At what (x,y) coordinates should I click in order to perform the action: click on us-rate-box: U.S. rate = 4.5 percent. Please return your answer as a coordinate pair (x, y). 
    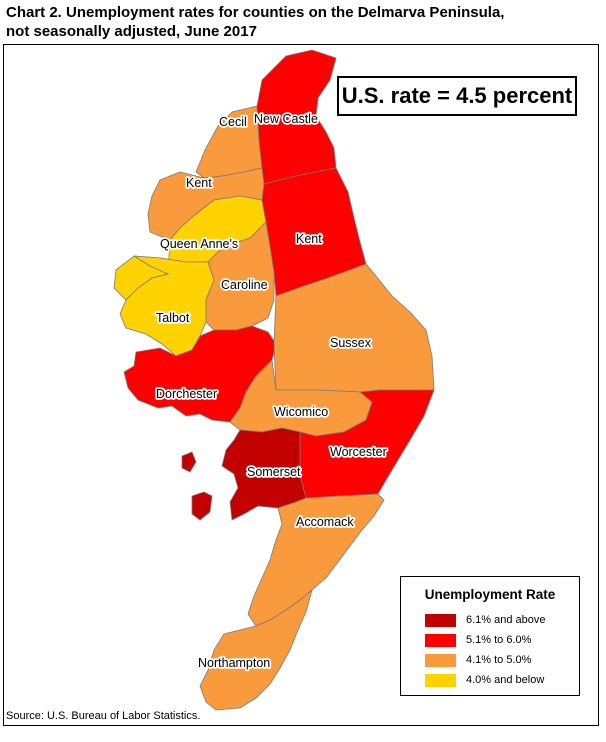
    Looking at the image, I should click on (457, 96).